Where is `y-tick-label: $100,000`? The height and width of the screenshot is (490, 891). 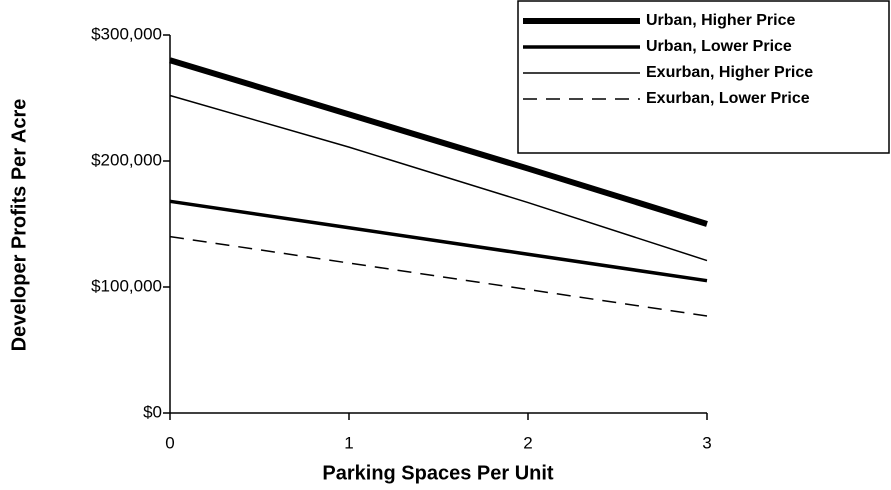 y-tick-label: $100,000 is located at coordinates (126, 285).